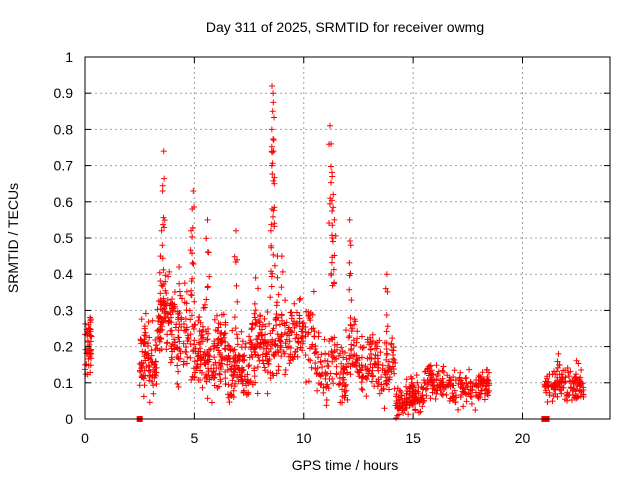 This screenshot has height=480, width=640. I want to click on x-axis-label: GPS time / hours, so click(345, 465).